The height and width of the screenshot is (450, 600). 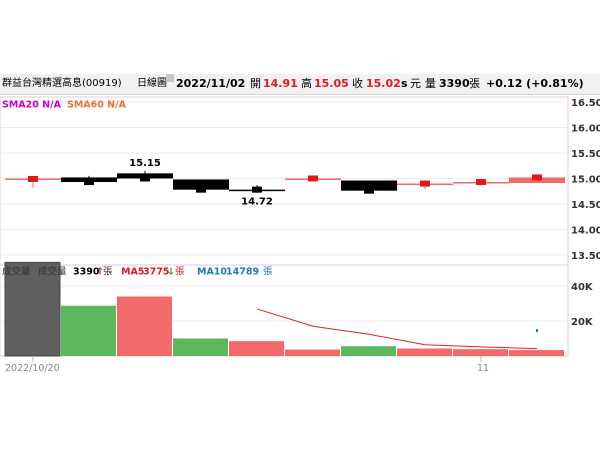 I want to click on date-value: 2022/11/02, so click(x=211, y=83).